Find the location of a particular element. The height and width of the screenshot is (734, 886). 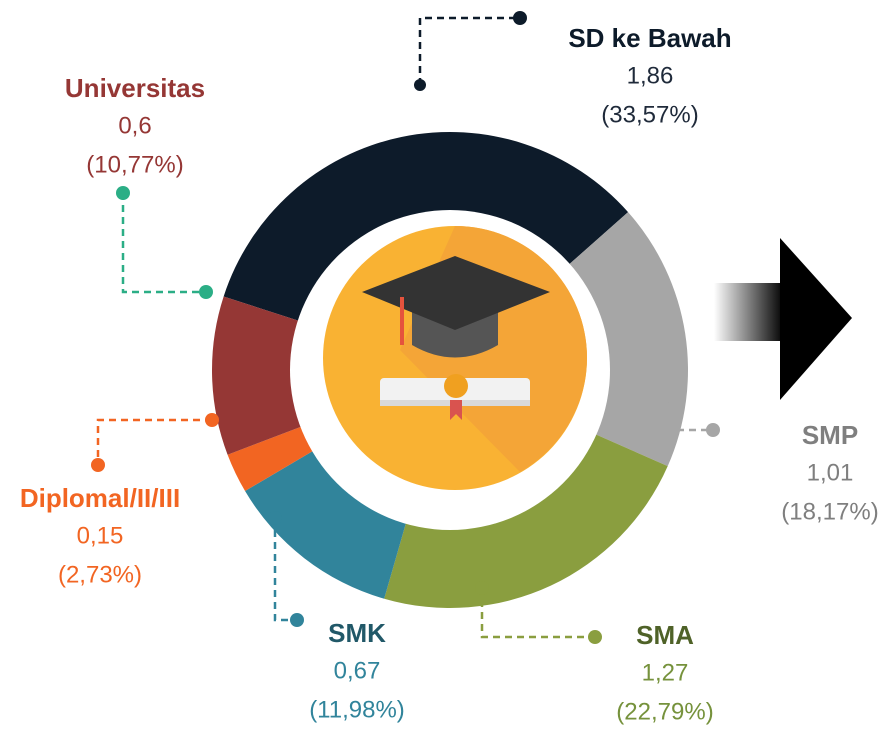

share-label: (22,79%) is located at coordinates (664, 711).